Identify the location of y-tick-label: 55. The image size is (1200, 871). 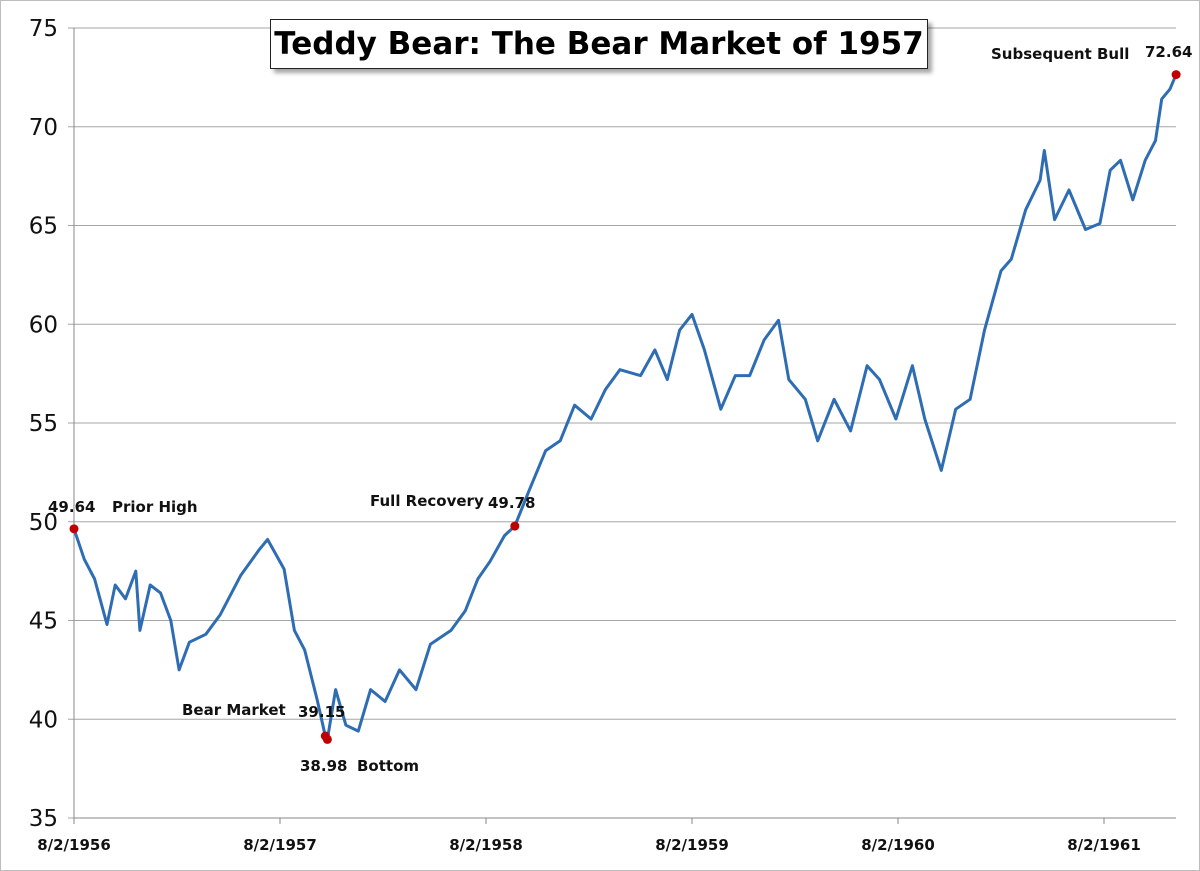
(43, 424).